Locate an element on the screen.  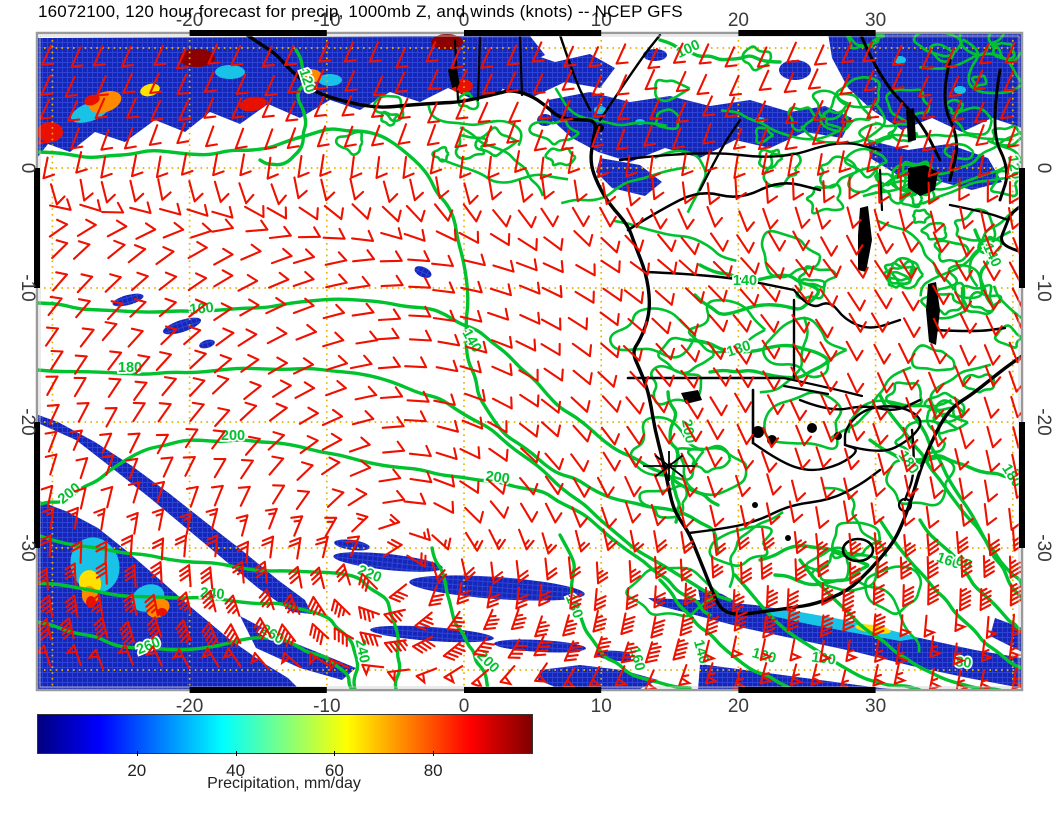
svg-text: 140 is located at coordinates (745, 281).